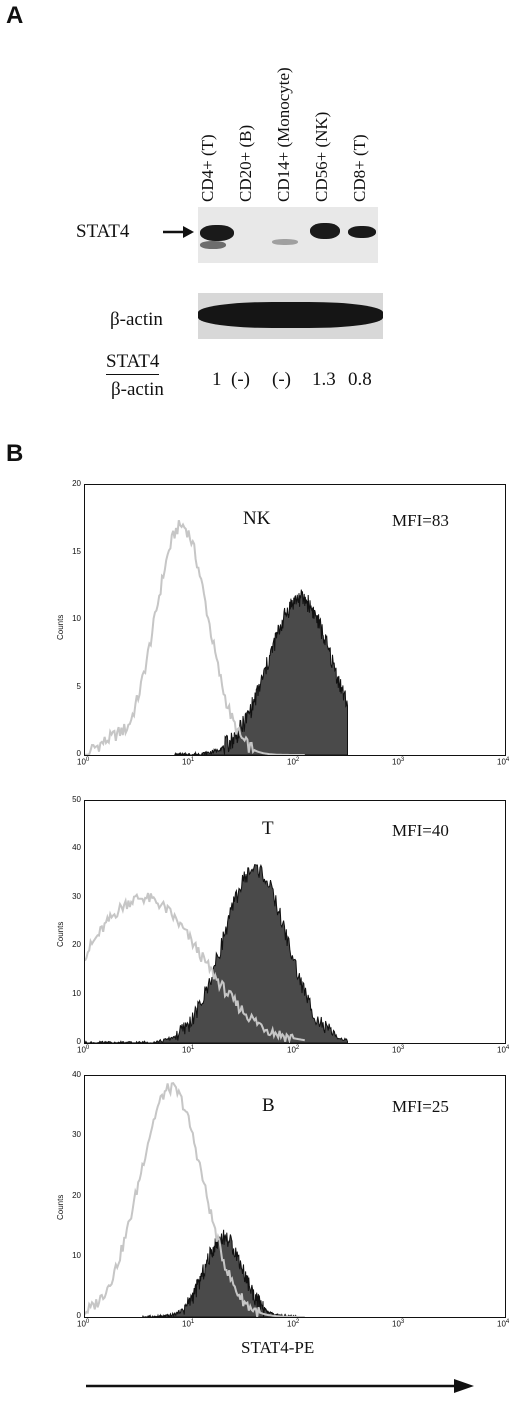 This screenshot has height=1408, width=520. What do you see at coordinates (78, 686) in the screenshot?
I see `y-tick-label: 5` at bounding box center [78, 686].